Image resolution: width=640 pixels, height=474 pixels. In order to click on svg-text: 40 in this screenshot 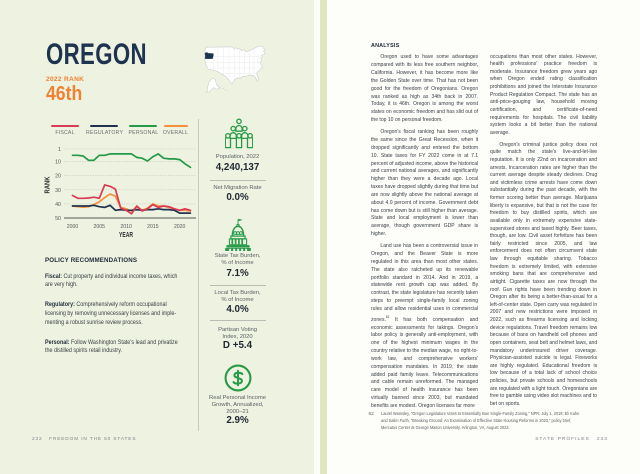, I will do `click(58, 205)`.